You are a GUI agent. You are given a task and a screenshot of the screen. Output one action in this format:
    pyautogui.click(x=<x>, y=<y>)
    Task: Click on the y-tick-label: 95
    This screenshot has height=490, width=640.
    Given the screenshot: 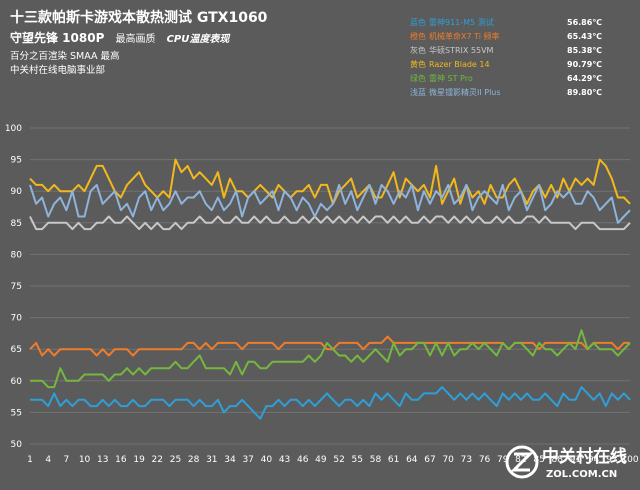 What is the action you would take?
    pyautogui.click(x=16, y=161)
    